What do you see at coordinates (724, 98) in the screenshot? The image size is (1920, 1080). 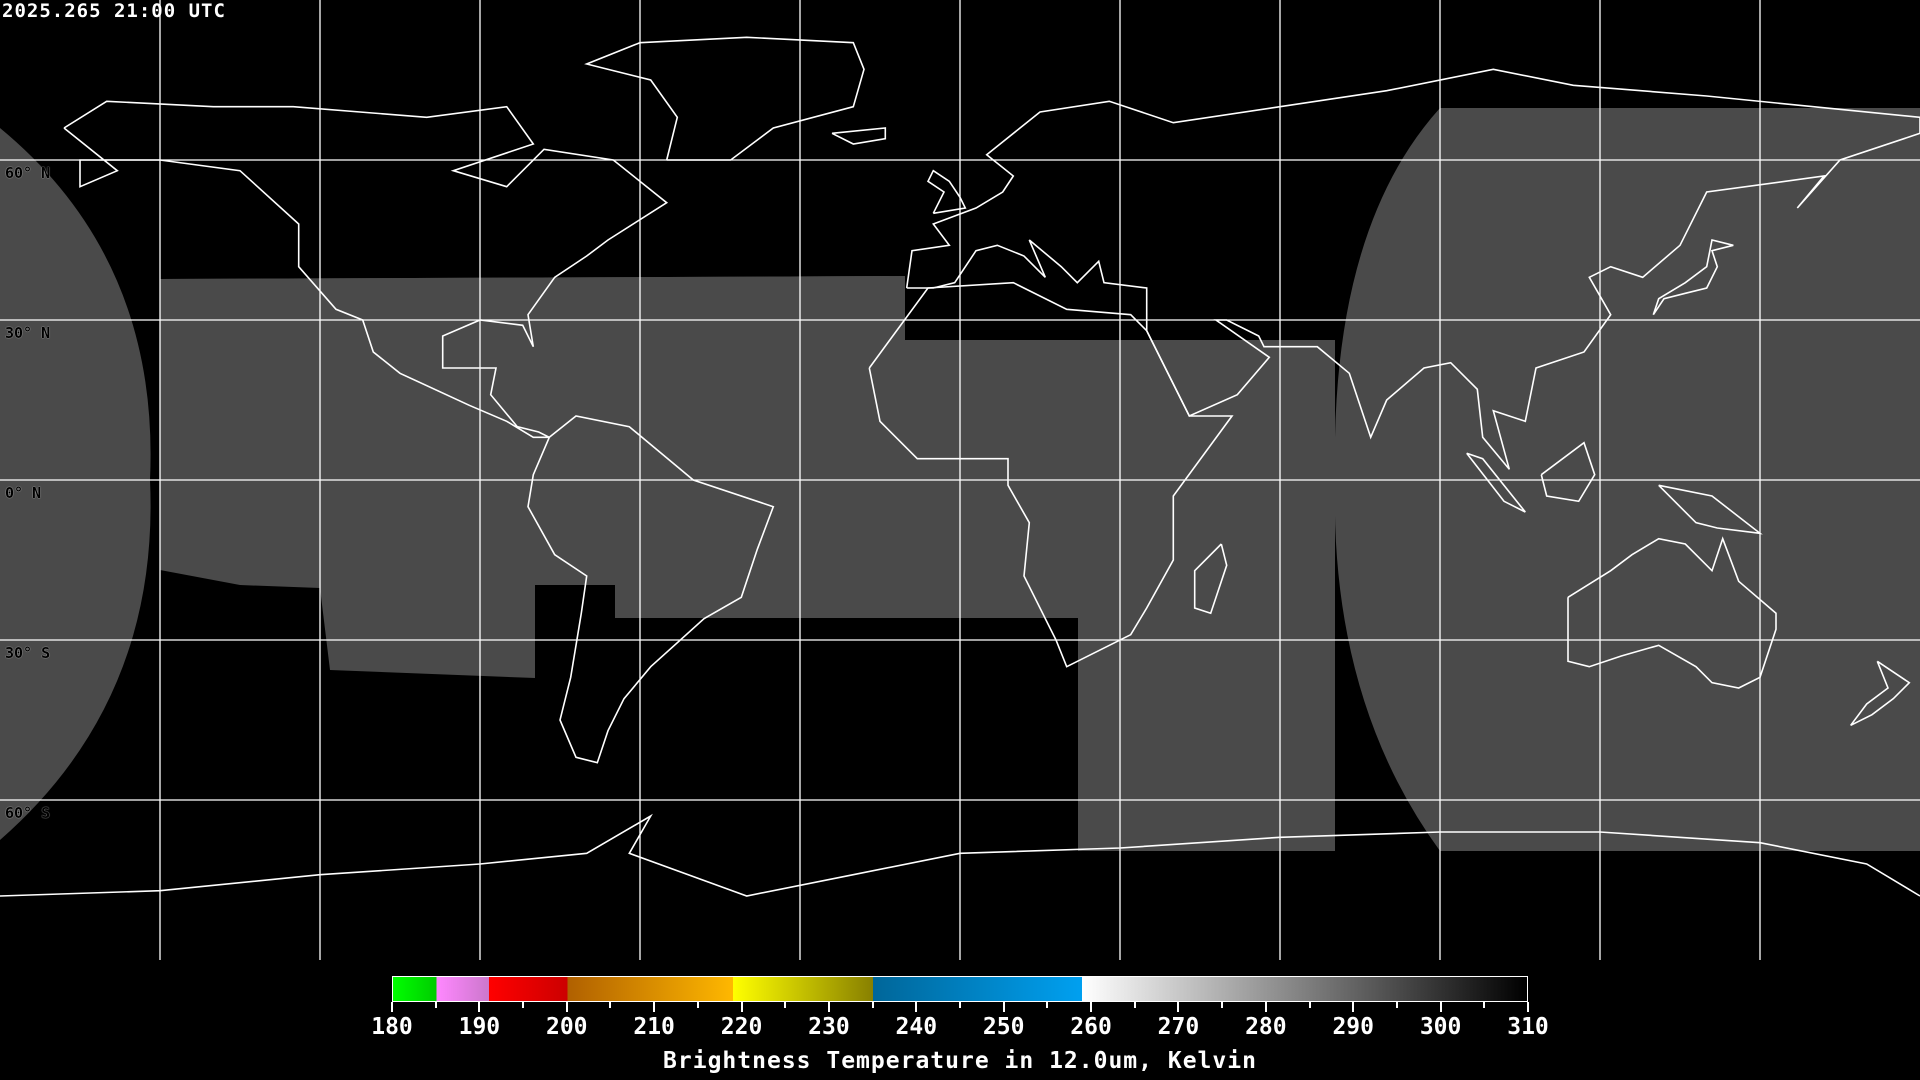 I see `coastline-greenland` at bounding box center [724, 98].